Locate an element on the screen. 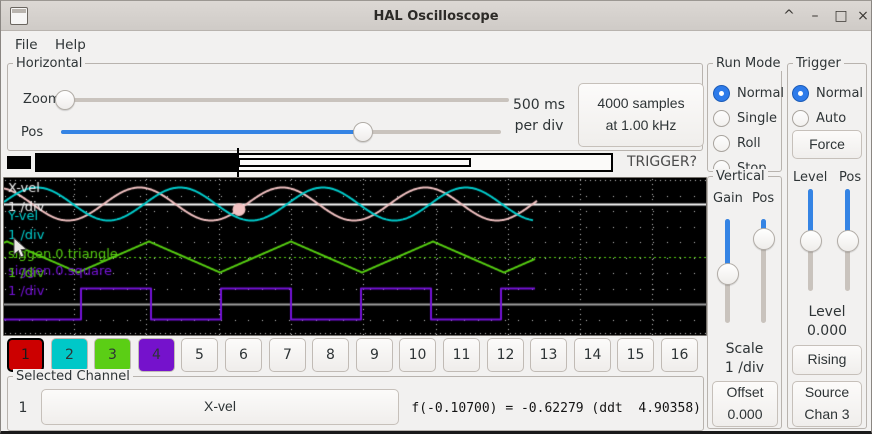  run-mode-option-normal: Normal is located at coordinates (748, 93).